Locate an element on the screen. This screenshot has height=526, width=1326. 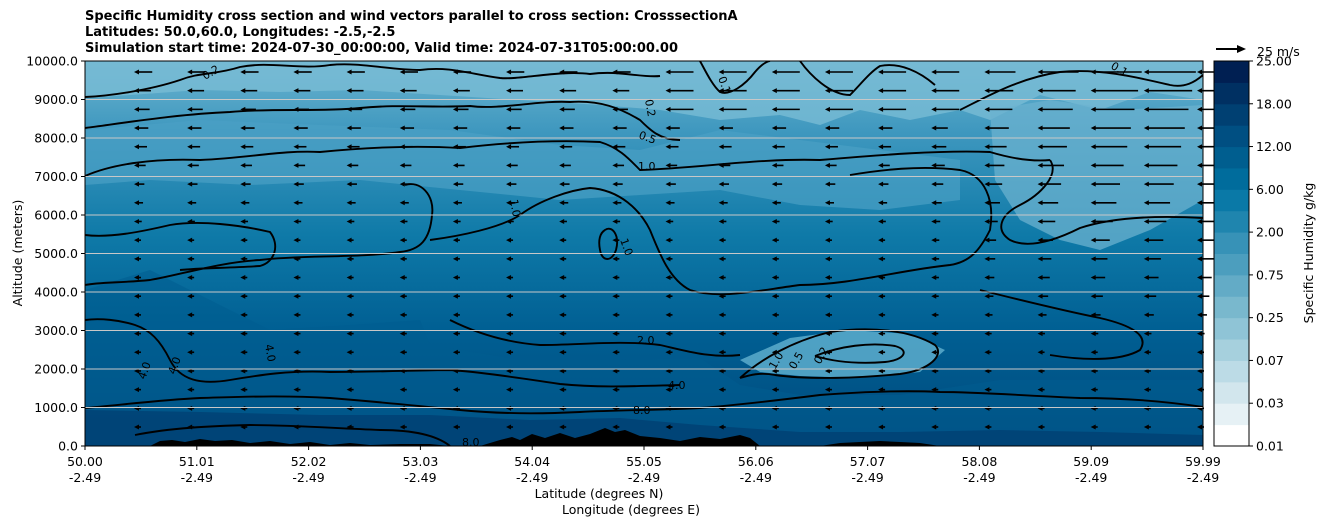
contour-8.0-low is located at coordinates (292, 435).